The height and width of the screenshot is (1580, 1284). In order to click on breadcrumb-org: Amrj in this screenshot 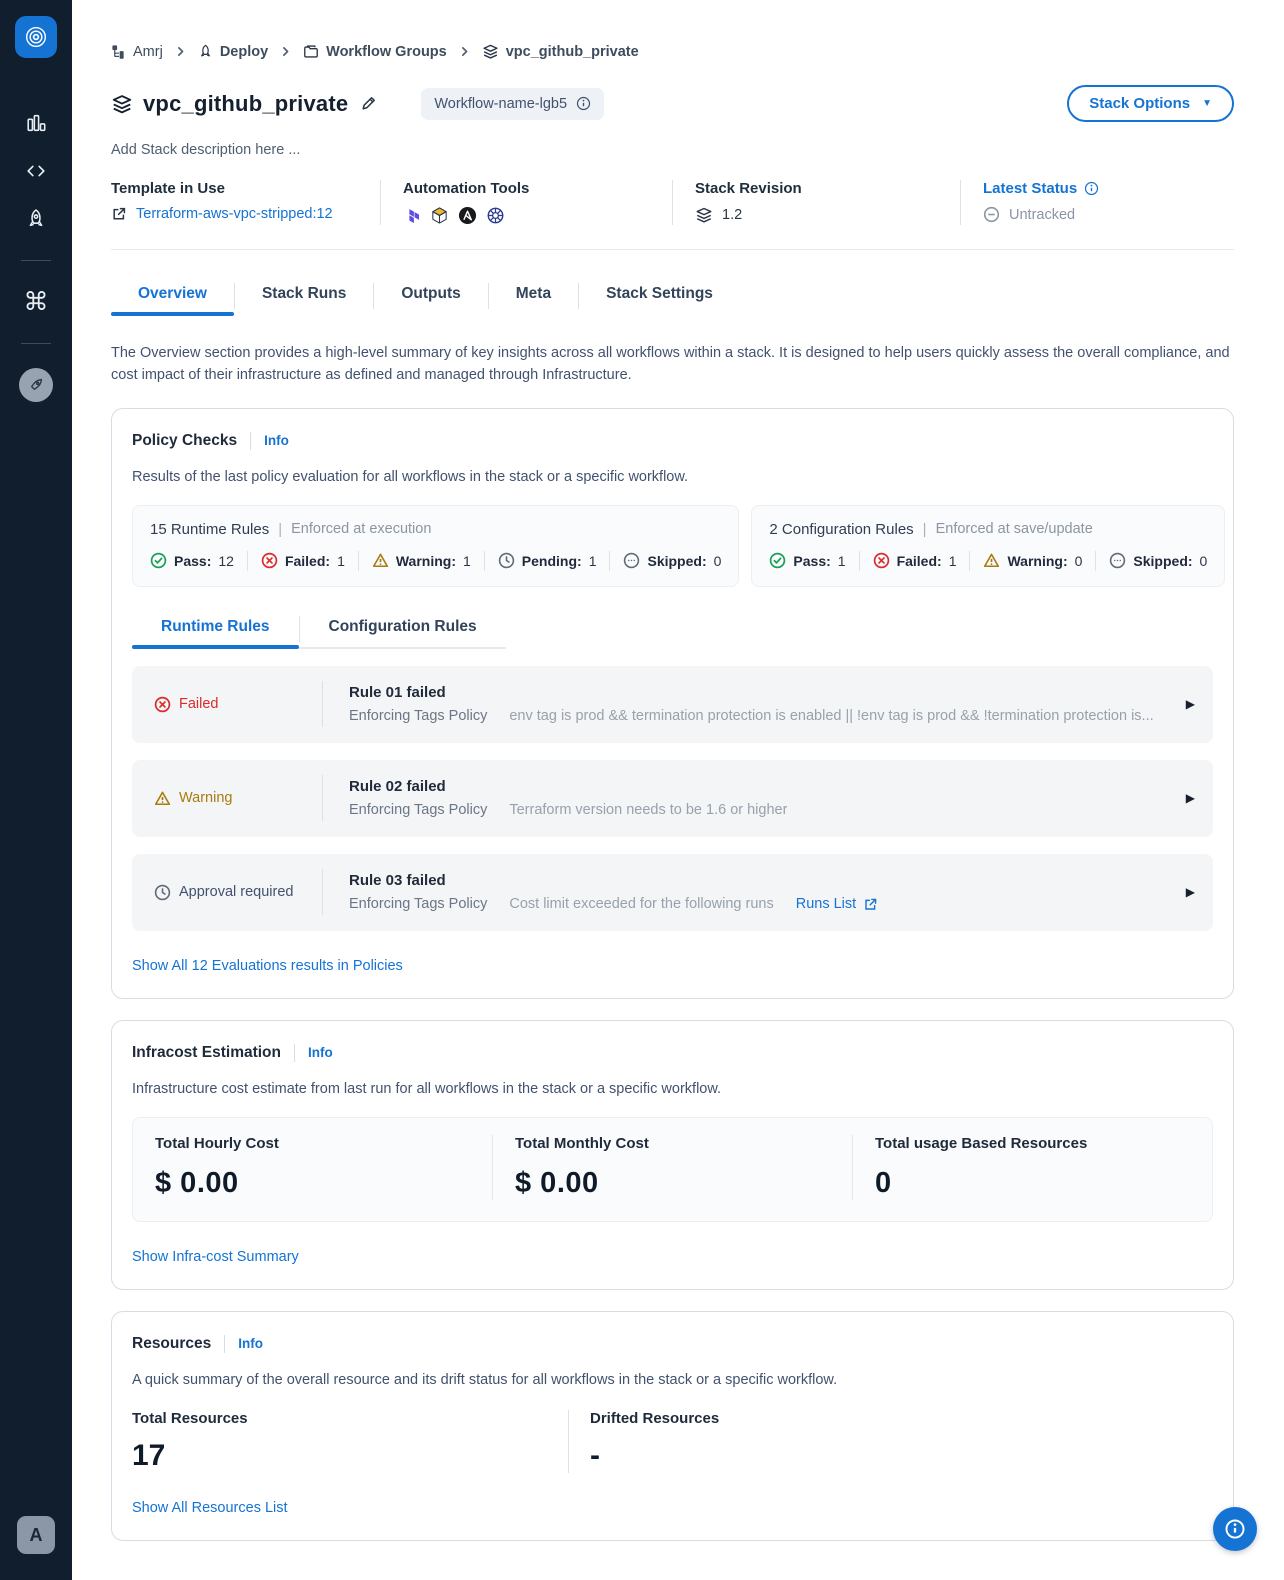, I will do `click(137, 52)`.